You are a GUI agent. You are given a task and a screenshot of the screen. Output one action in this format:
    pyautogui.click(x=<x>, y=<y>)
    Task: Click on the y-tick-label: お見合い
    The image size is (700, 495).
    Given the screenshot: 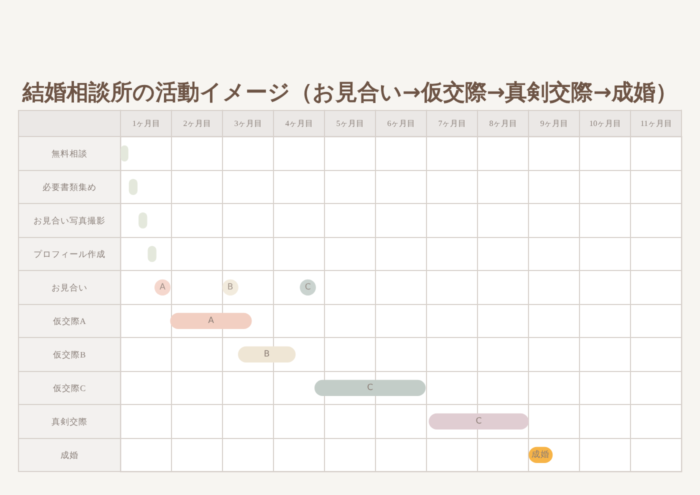 What is the action you would take?
    pyautogui.click(x=69, y=287)
    